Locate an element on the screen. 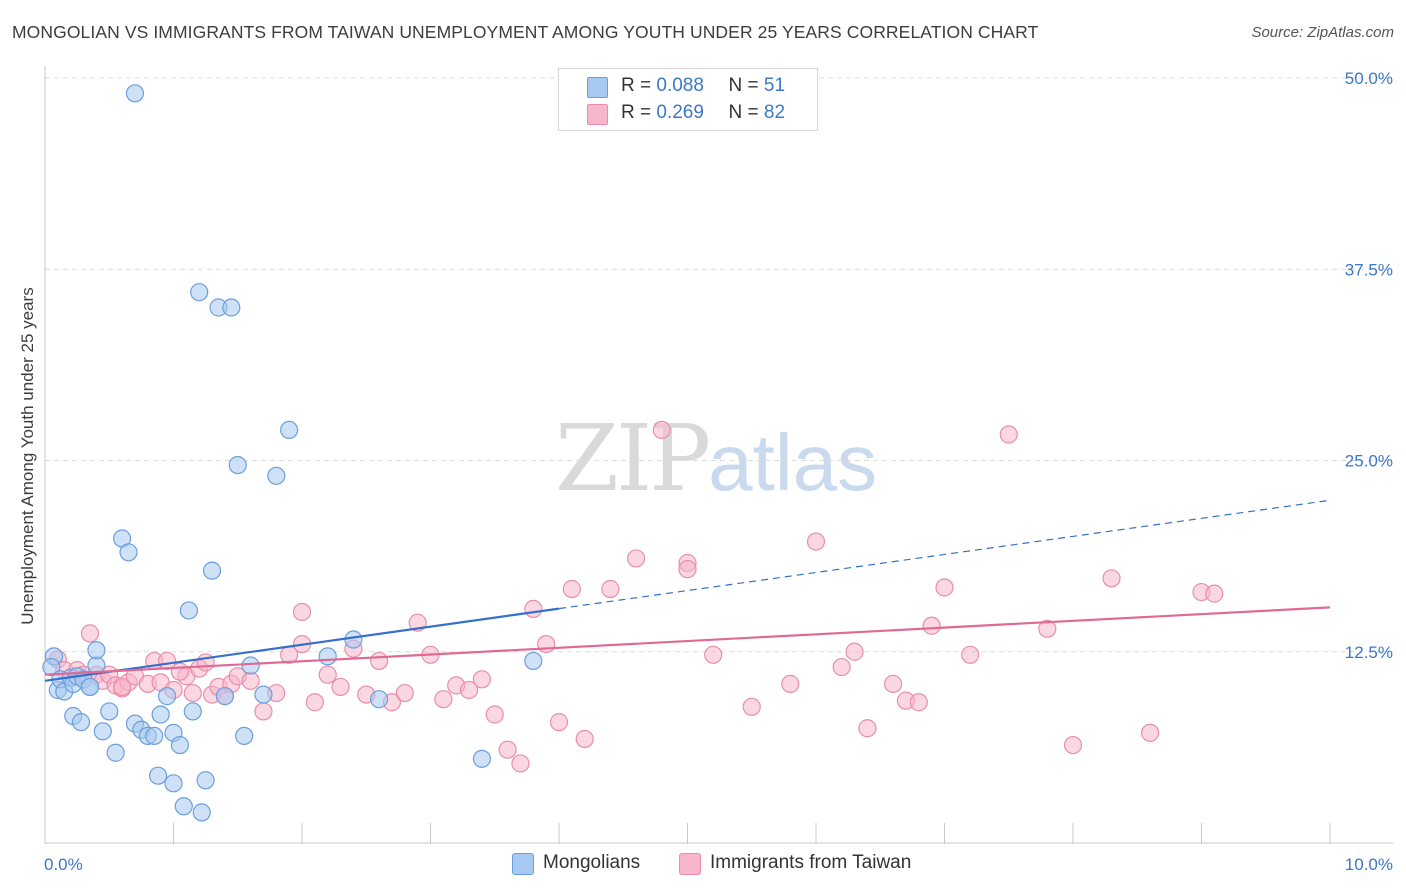 This screenshot has height=892, width=1406. watermark-atlas: atlas is located at coordinates (793, 462).